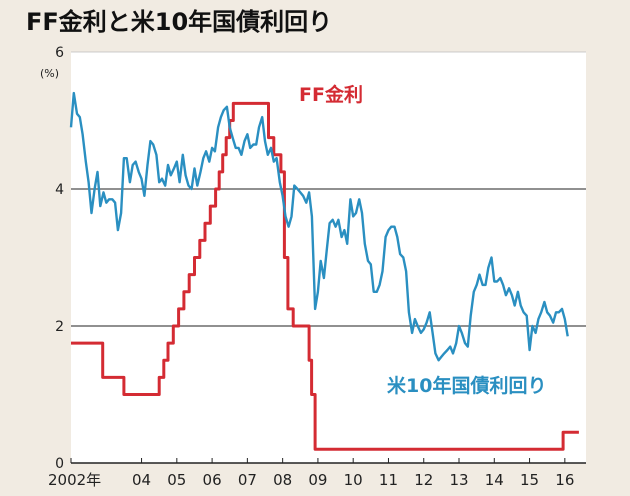  What do you see at coordinates (529, 480) in the screenshot?
I see `x-tick-label: 15` at bounding box center [529, 480].